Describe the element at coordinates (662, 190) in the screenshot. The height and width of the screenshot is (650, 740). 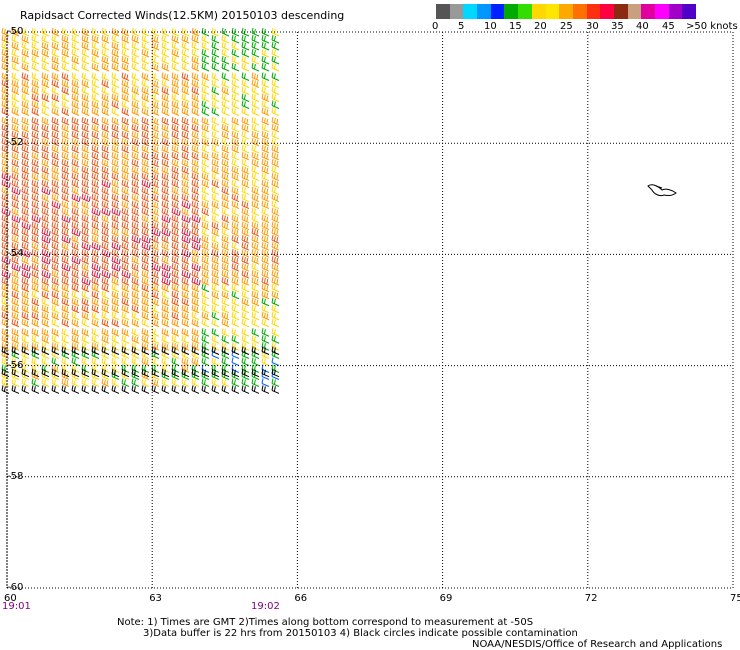
I see `island-outline` at that location.